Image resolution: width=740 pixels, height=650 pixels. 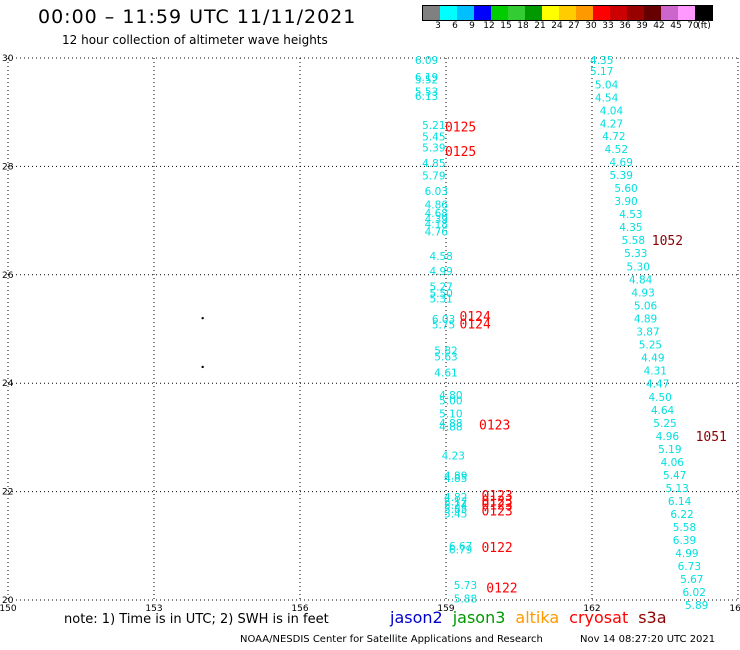 I want to click on colorbar-tick-label: 21, so click(x=540, y=26).